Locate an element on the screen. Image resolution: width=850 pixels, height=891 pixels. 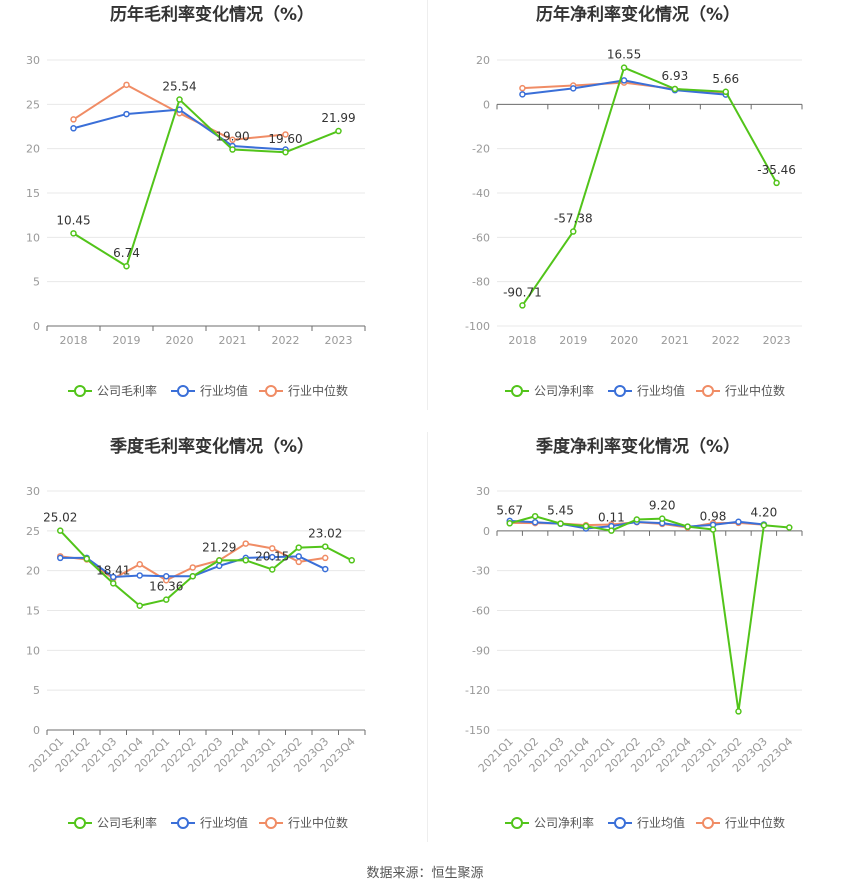
data-label: 5.67 is located at coordinates (509, 510).